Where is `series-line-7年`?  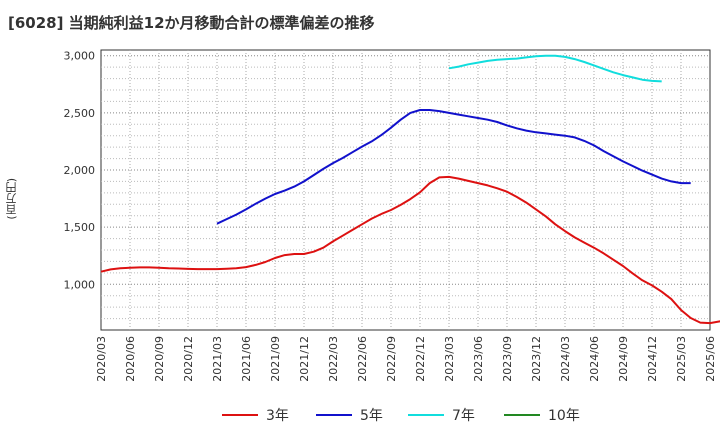
series-line-7年 is located at coordinates (555, 68).